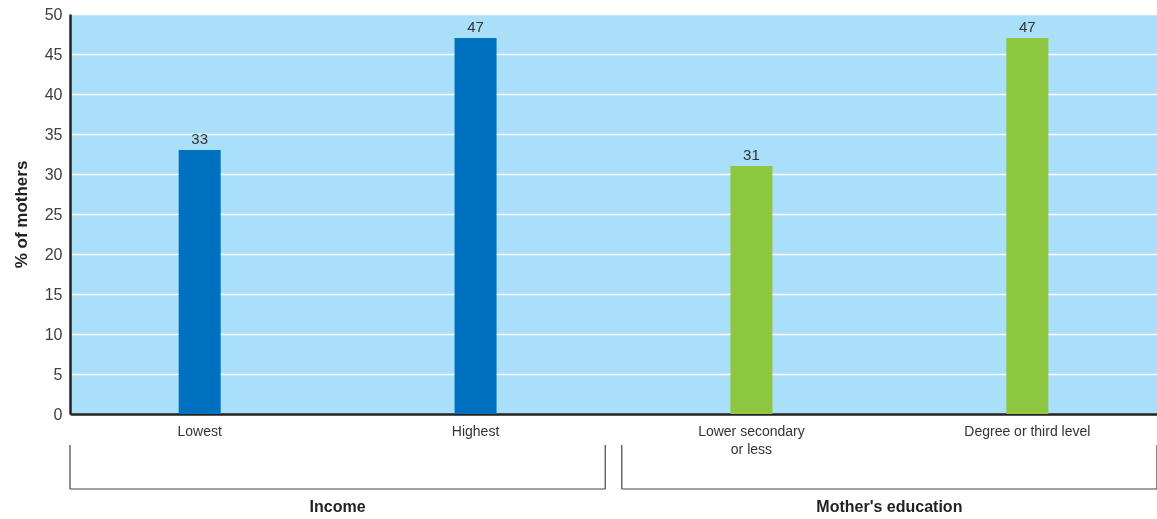  Describe the element at coordinates (199, 430) in the screenshot. I see `x-tick-label: Lowest` at that location.